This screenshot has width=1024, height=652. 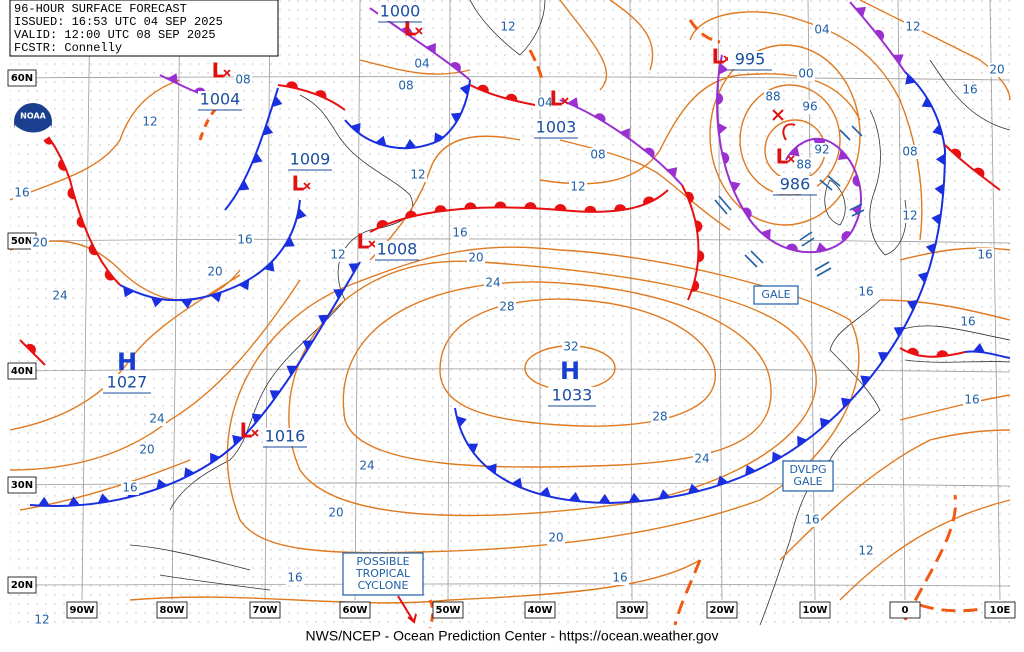 I want to click on low-pressure: 986, so click(x=795, y=184).